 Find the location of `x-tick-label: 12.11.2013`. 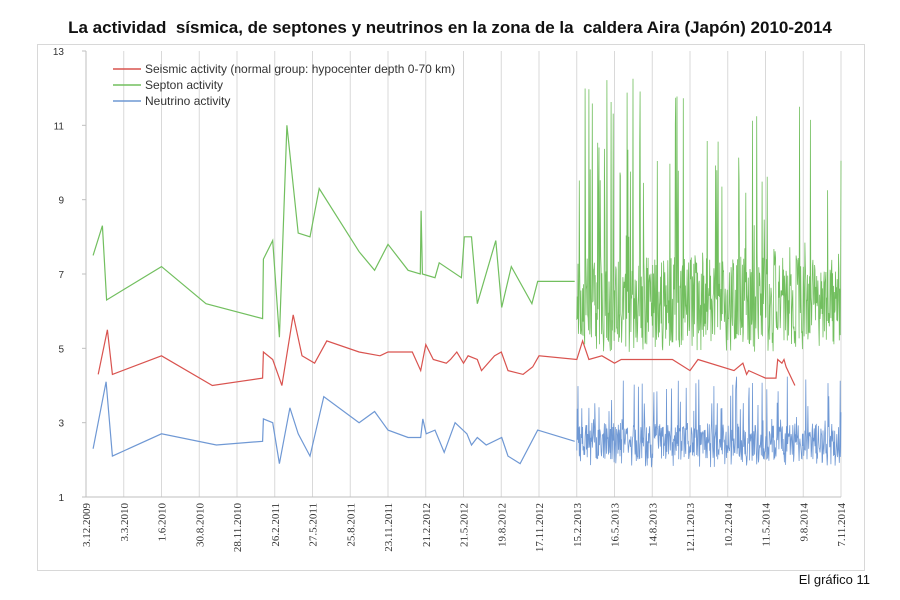

x-tick-label: 12.11.2013 is located at coordinates (691, 528).